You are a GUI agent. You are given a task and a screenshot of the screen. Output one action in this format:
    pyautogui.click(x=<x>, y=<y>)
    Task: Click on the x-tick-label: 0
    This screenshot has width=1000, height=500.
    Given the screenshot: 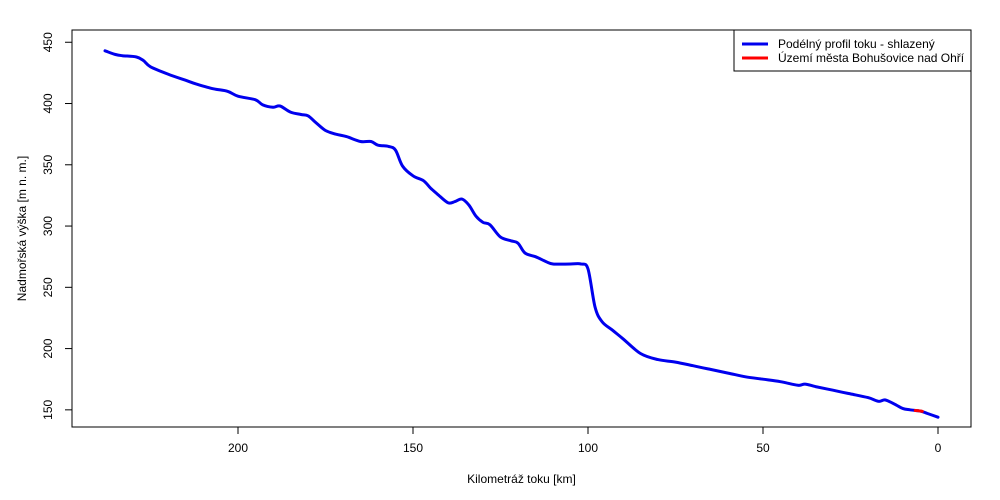 What is the action you would take?
    pyautogui.click(x=938, y=448)
    